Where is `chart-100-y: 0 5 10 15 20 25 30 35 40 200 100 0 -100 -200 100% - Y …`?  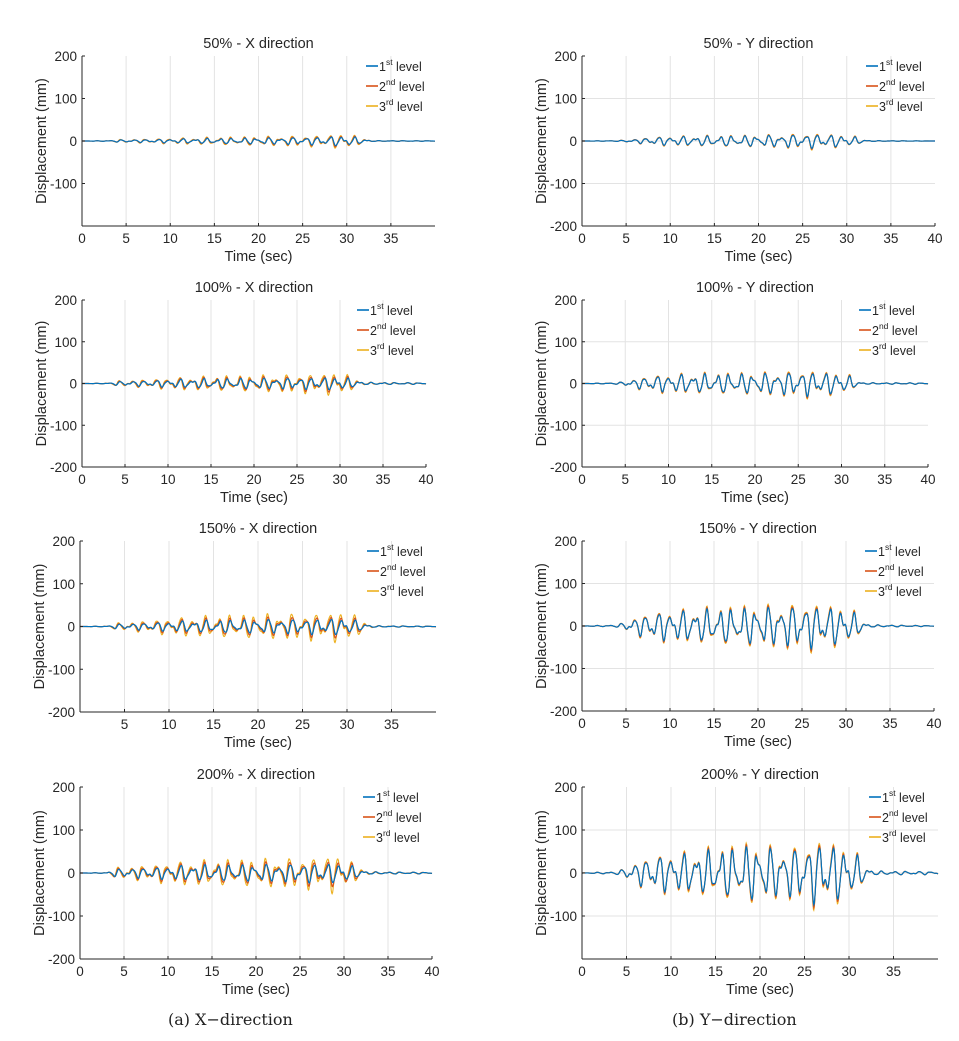
chart-100-y: 0 5 10 15 20 25 30 35 40 200 100 0 -100 -200 100% - Y … is located at coordinates (719, 392).